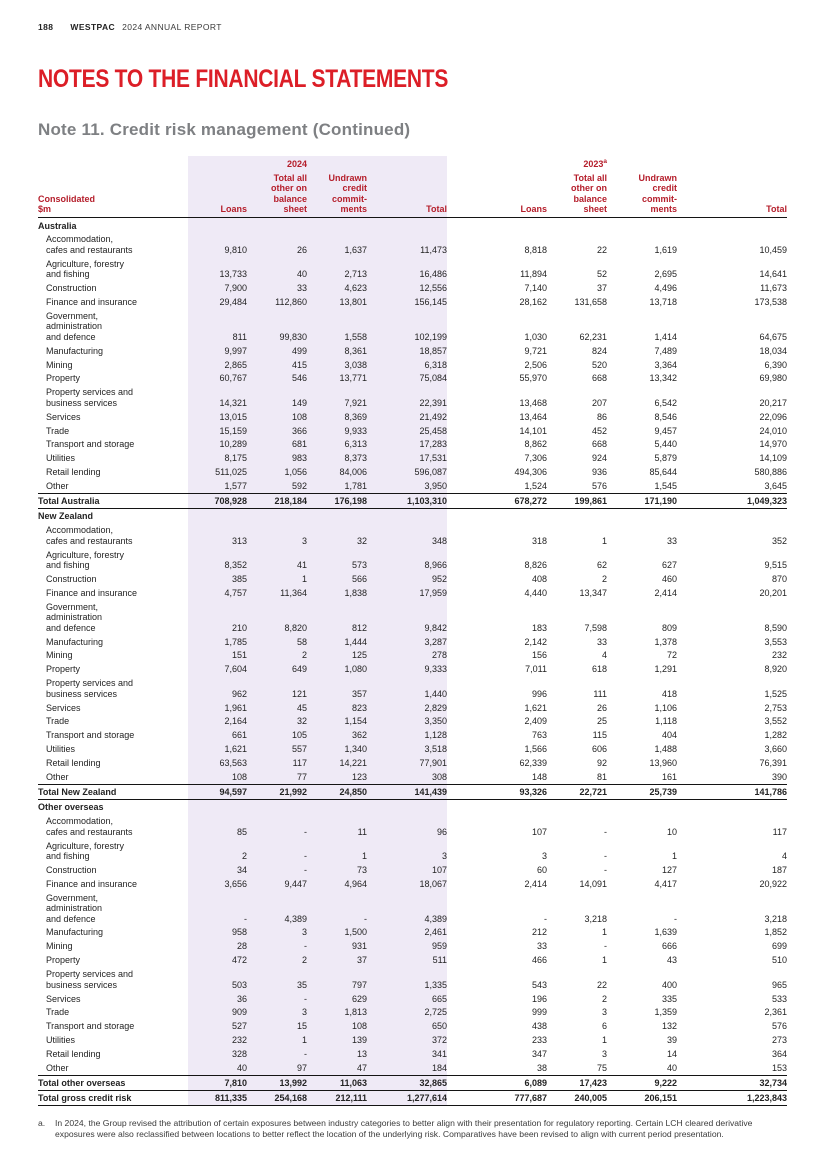 The width and height of the screenshot is (825, 1168). I want to click on value-cell: 10,459, so click(773, 249).